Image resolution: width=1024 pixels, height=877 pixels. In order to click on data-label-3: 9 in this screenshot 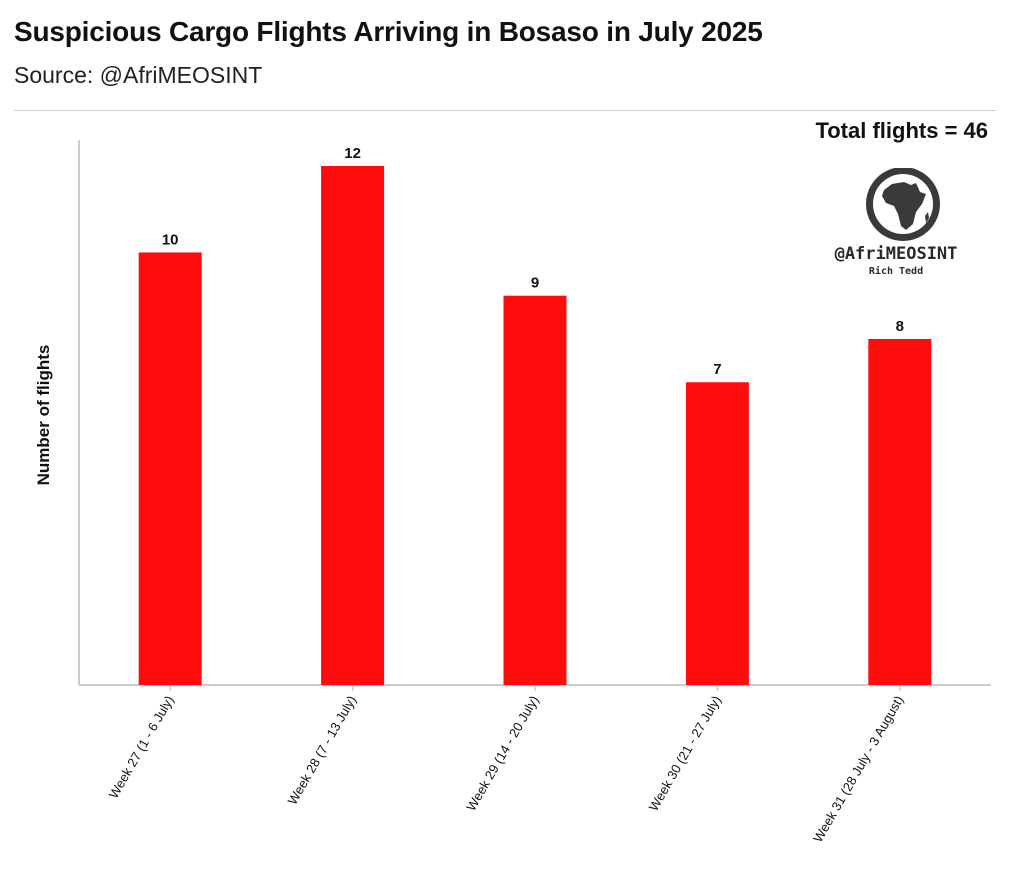, I will do `click(535, 283)`.